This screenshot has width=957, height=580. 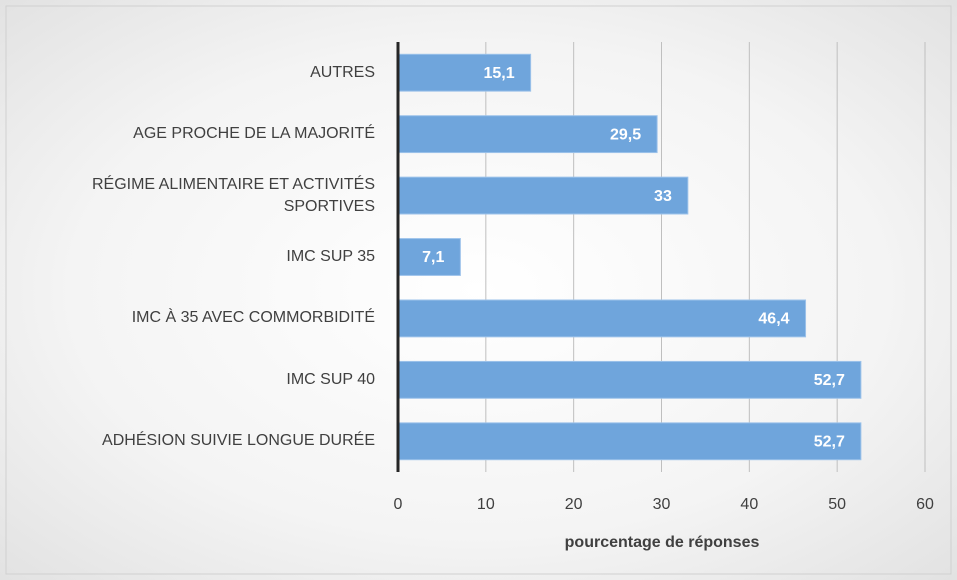 What do you see at coordinates (486, 504) in the screenshot?
I see `x-tick-label: 10` at bounding box center [486, 504].